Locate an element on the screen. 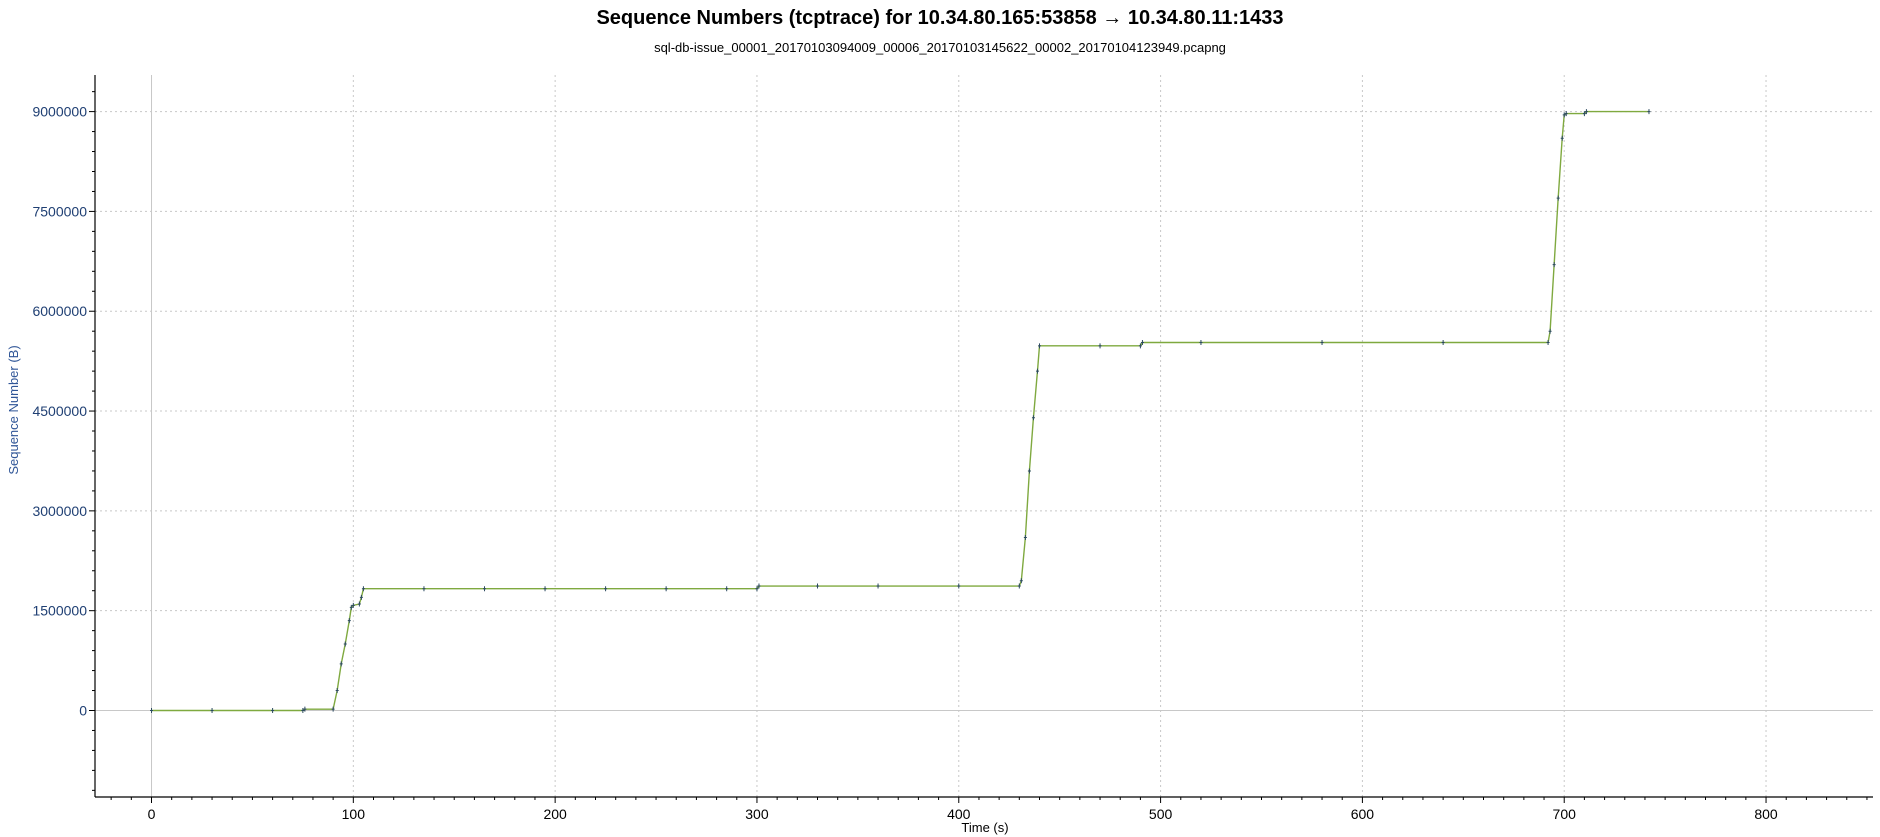 The image size is (1880, 837). y-tick-label: 6000000 is located at coordinates (59, 311).